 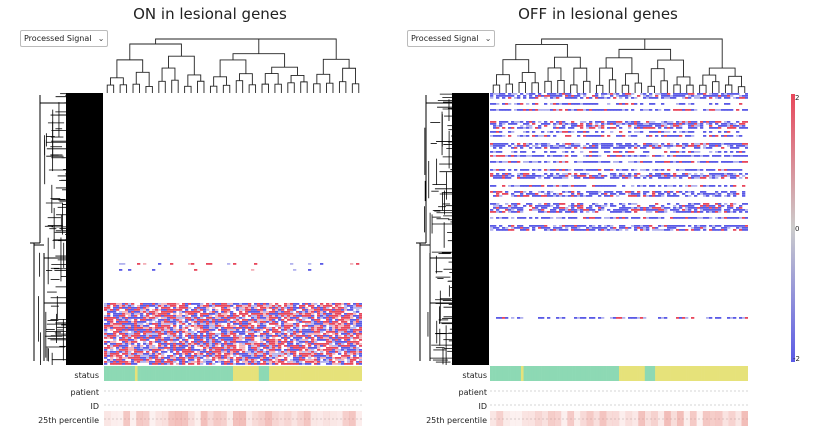 I want to click on column-dendrogram, so click(x=619, y=65).